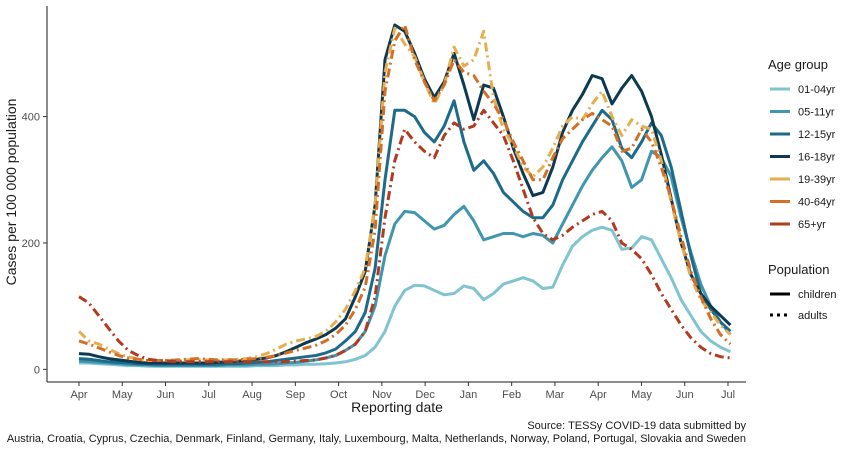 This screenshot has width=850, height=449. Describe the element at coordinates (798, 64) in the screenshot. I see `legend-age-title: Age group` at that location.